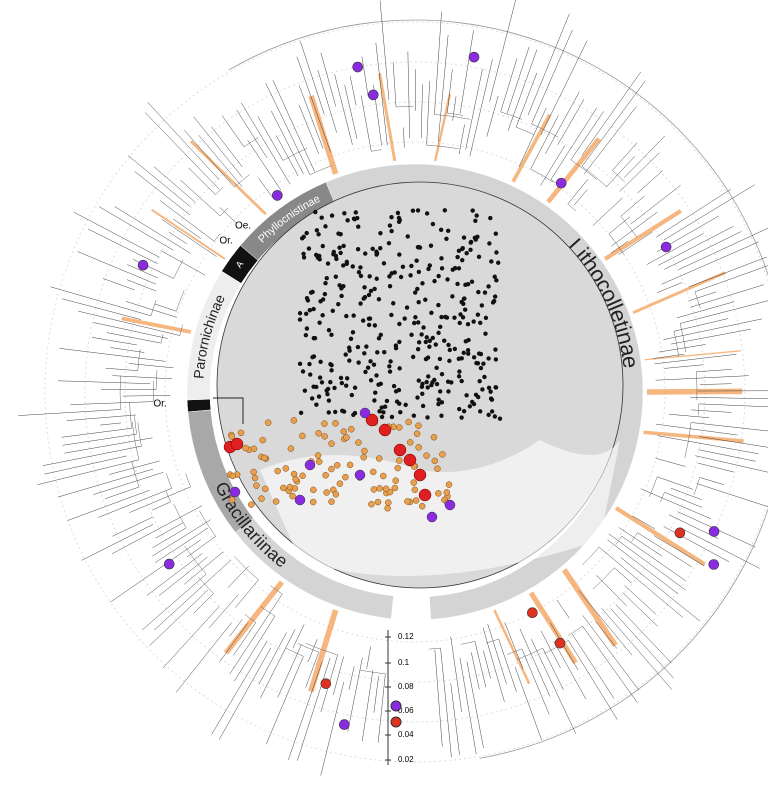 This screenshot has height=791, width=768. I want to click on tip-marker, so click(714, 564).